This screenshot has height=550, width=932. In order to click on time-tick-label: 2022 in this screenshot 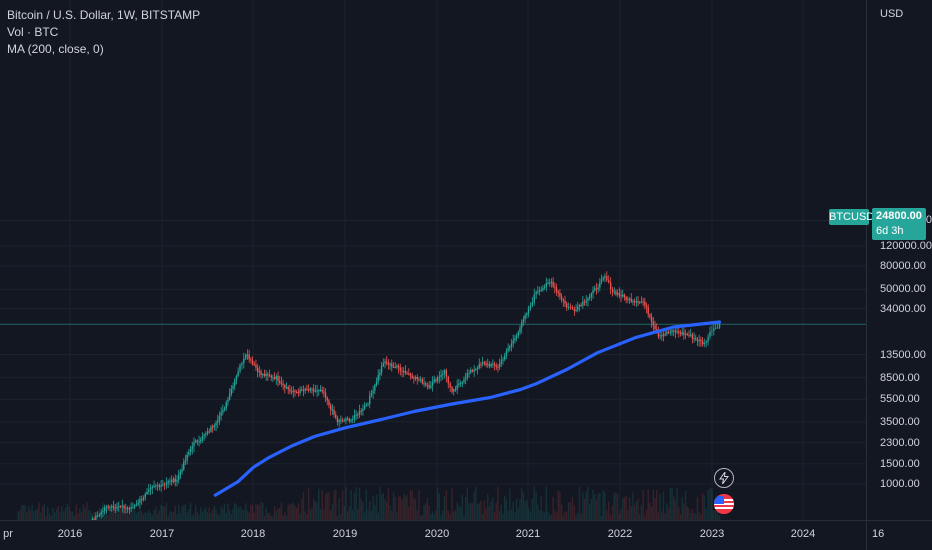, I will do `click(620, 534)`.